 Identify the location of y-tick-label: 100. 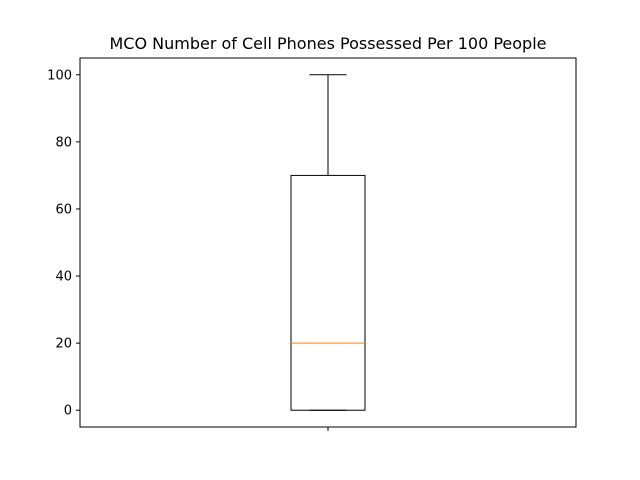
(59, 75).